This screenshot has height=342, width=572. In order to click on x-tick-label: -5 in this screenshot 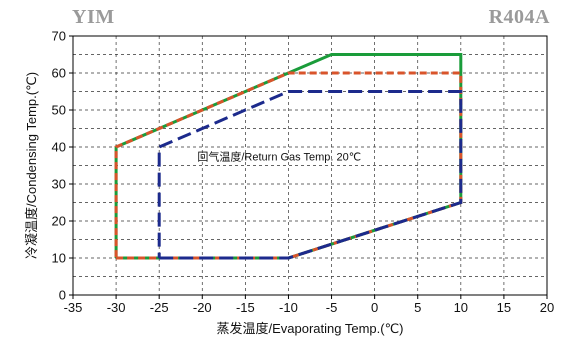, I will do `click(332, 307)`.